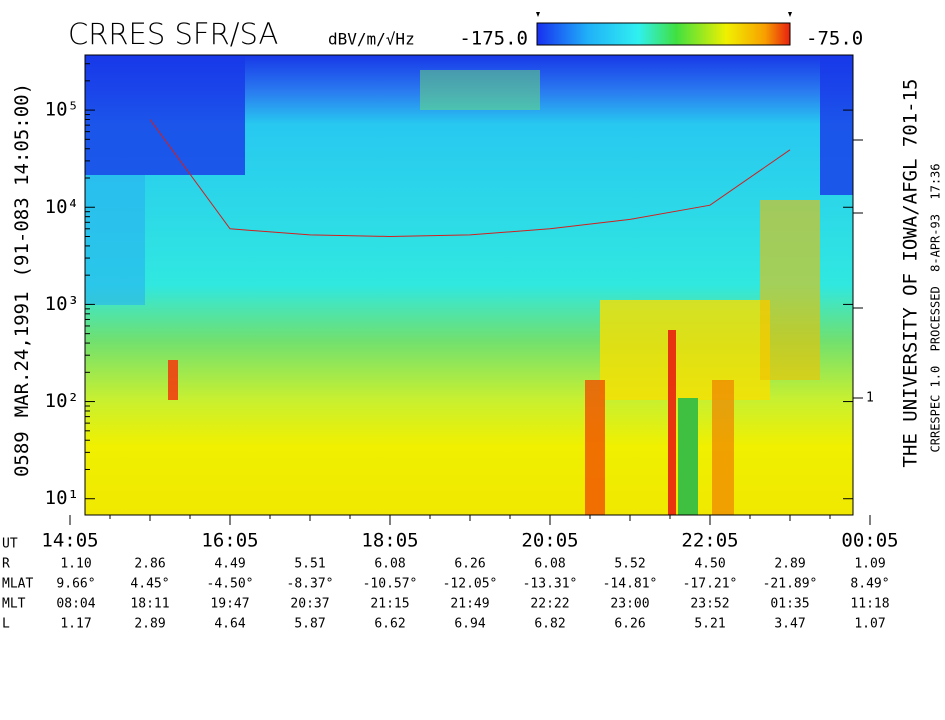  Describe the element at coordinates (149, 584) in the screenshot. I see `ephemeris-value: 4.45°` at that location.